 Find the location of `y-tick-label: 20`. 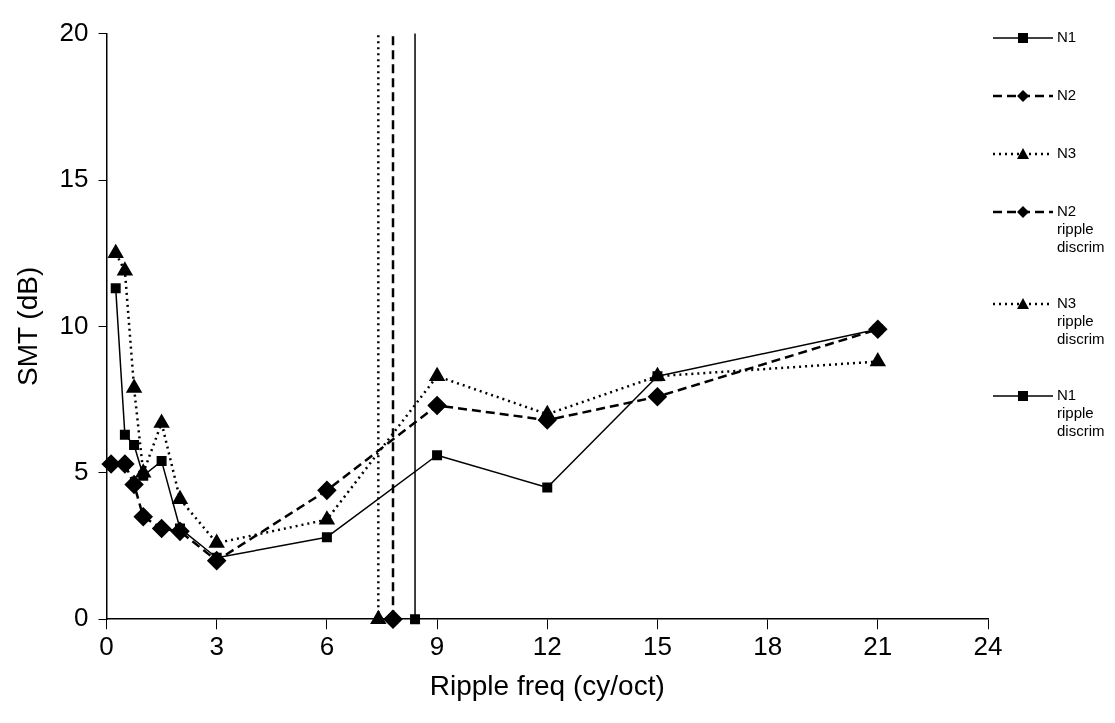

y-tick-label: 20 is located at coordinates (74, 31).